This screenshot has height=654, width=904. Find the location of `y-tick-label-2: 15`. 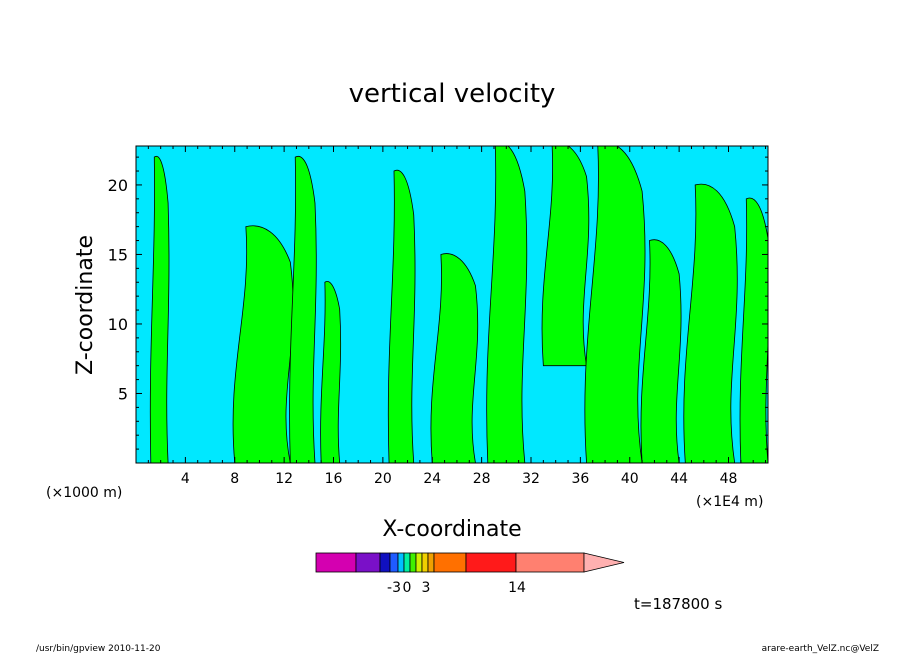

y-tick-label-2: 15 is located at coordinates (118, 254).